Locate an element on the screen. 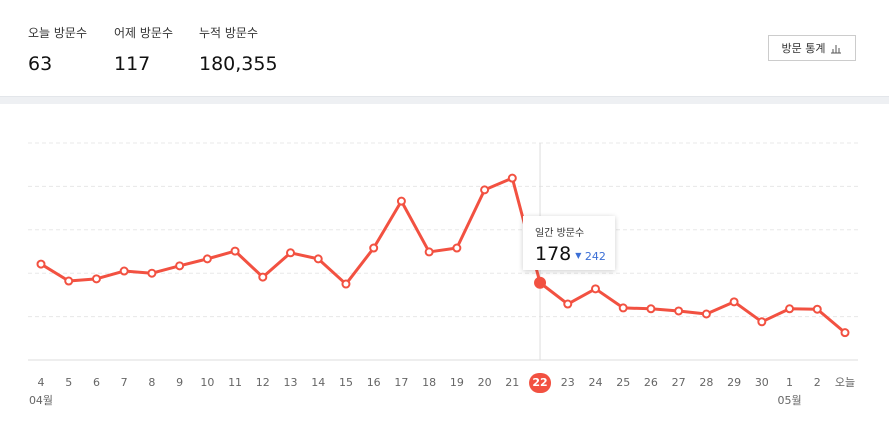 This screenshot has height=426, width=889. x-tick-label: 20 is located at coordinates (485, 382).